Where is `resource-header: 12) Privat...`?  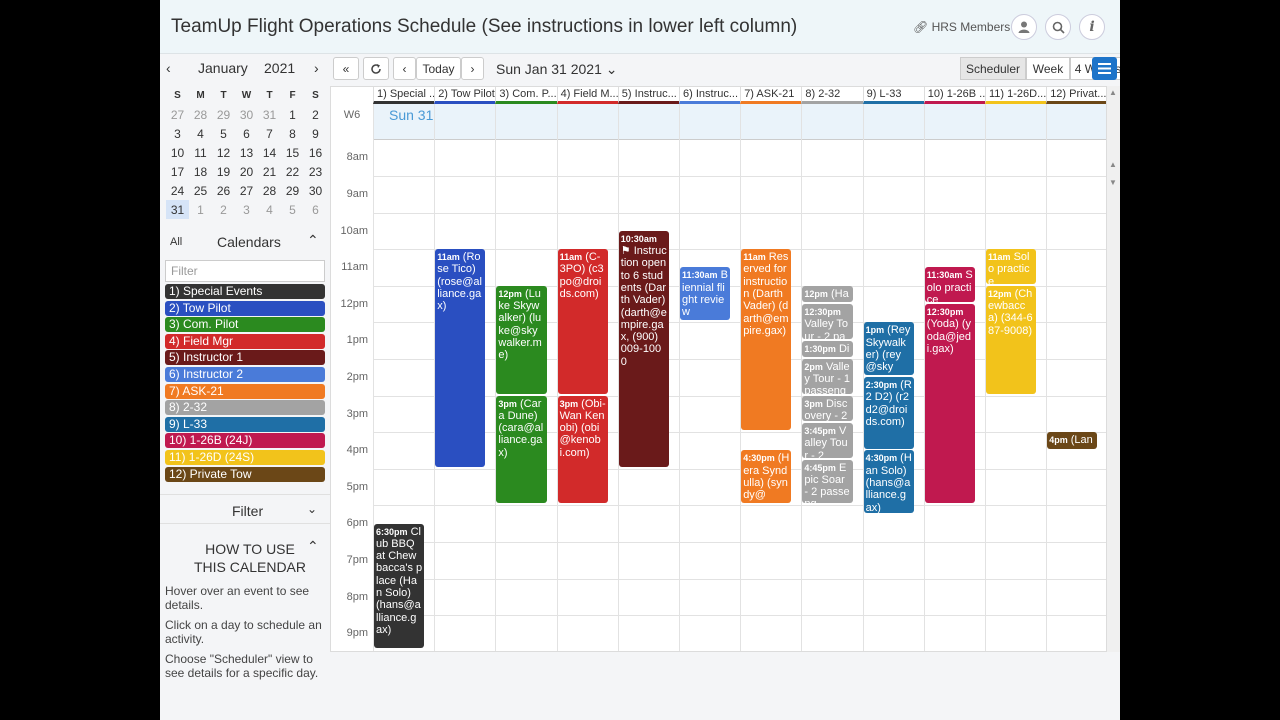
resource-header: 12) Privat... is located at coordinates (1076, 95).